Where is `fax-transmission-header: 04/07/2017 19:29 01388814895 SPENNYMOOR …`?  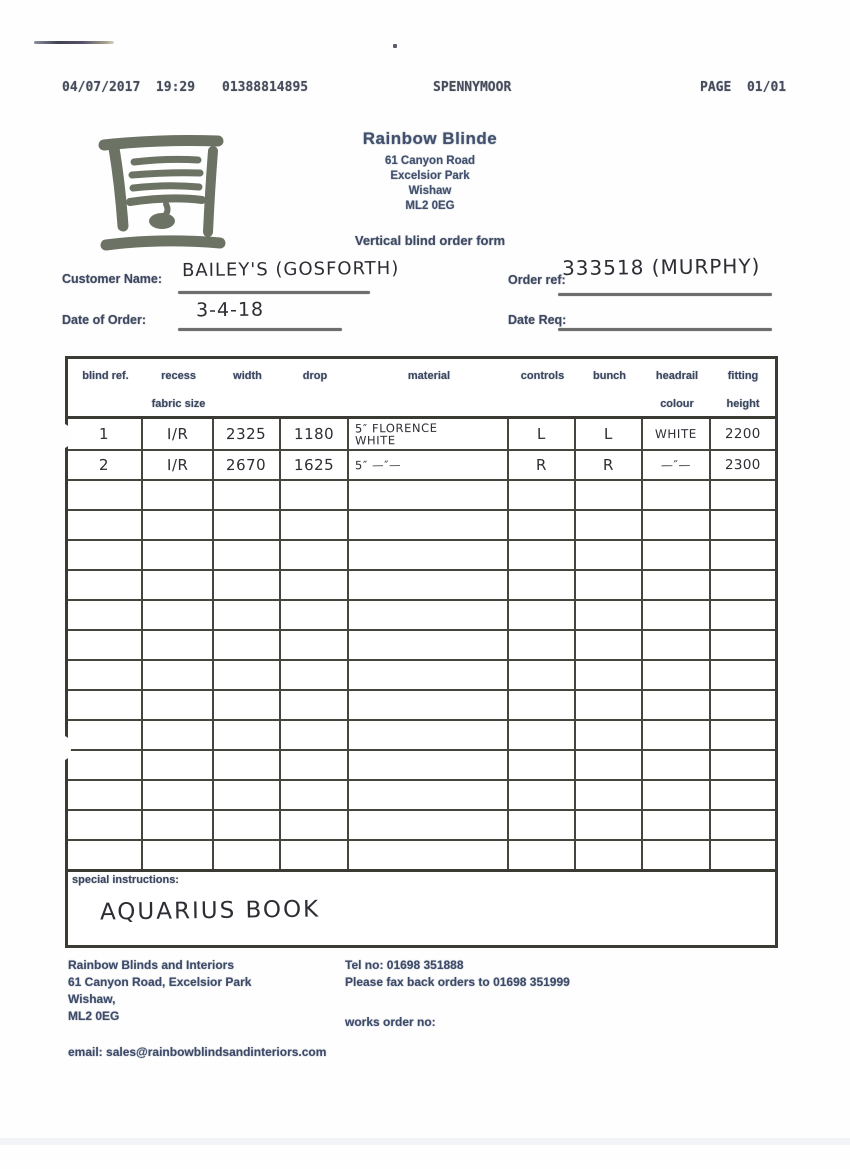
fax-transmission-header: 04/07/2017 19:29 01388814895 SPENNYMOOR … is located at coordinates (425, 89).